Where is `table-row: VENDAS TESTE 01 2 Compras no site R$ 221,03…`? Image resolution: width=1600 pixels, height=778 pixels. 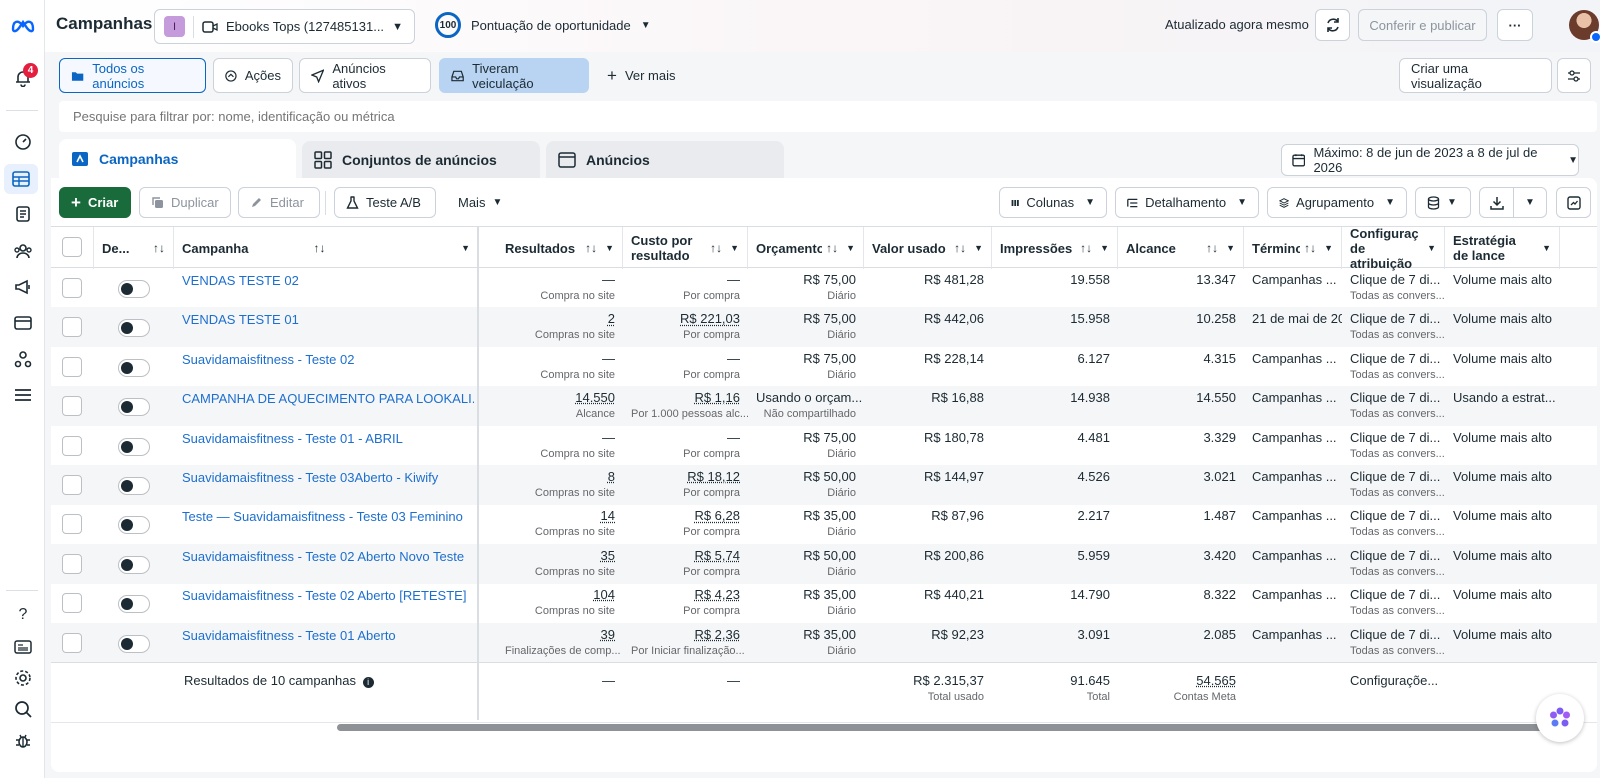 table-row: VENDAS TESTE 01 2 Compras no site R$ 221,03… is located at coordinates (824, 327).